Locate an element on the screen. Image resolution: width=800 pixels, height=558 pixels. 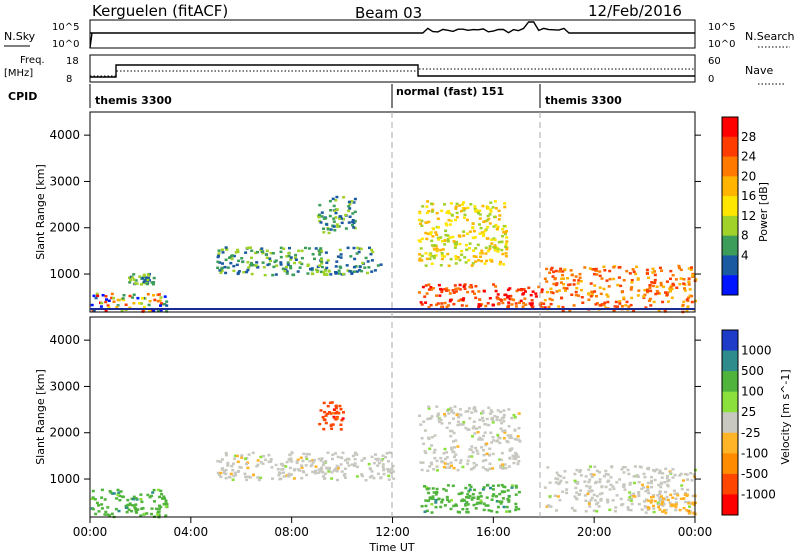
nsearch-tick-top: 10^5 is located at coordinates (721, 27).